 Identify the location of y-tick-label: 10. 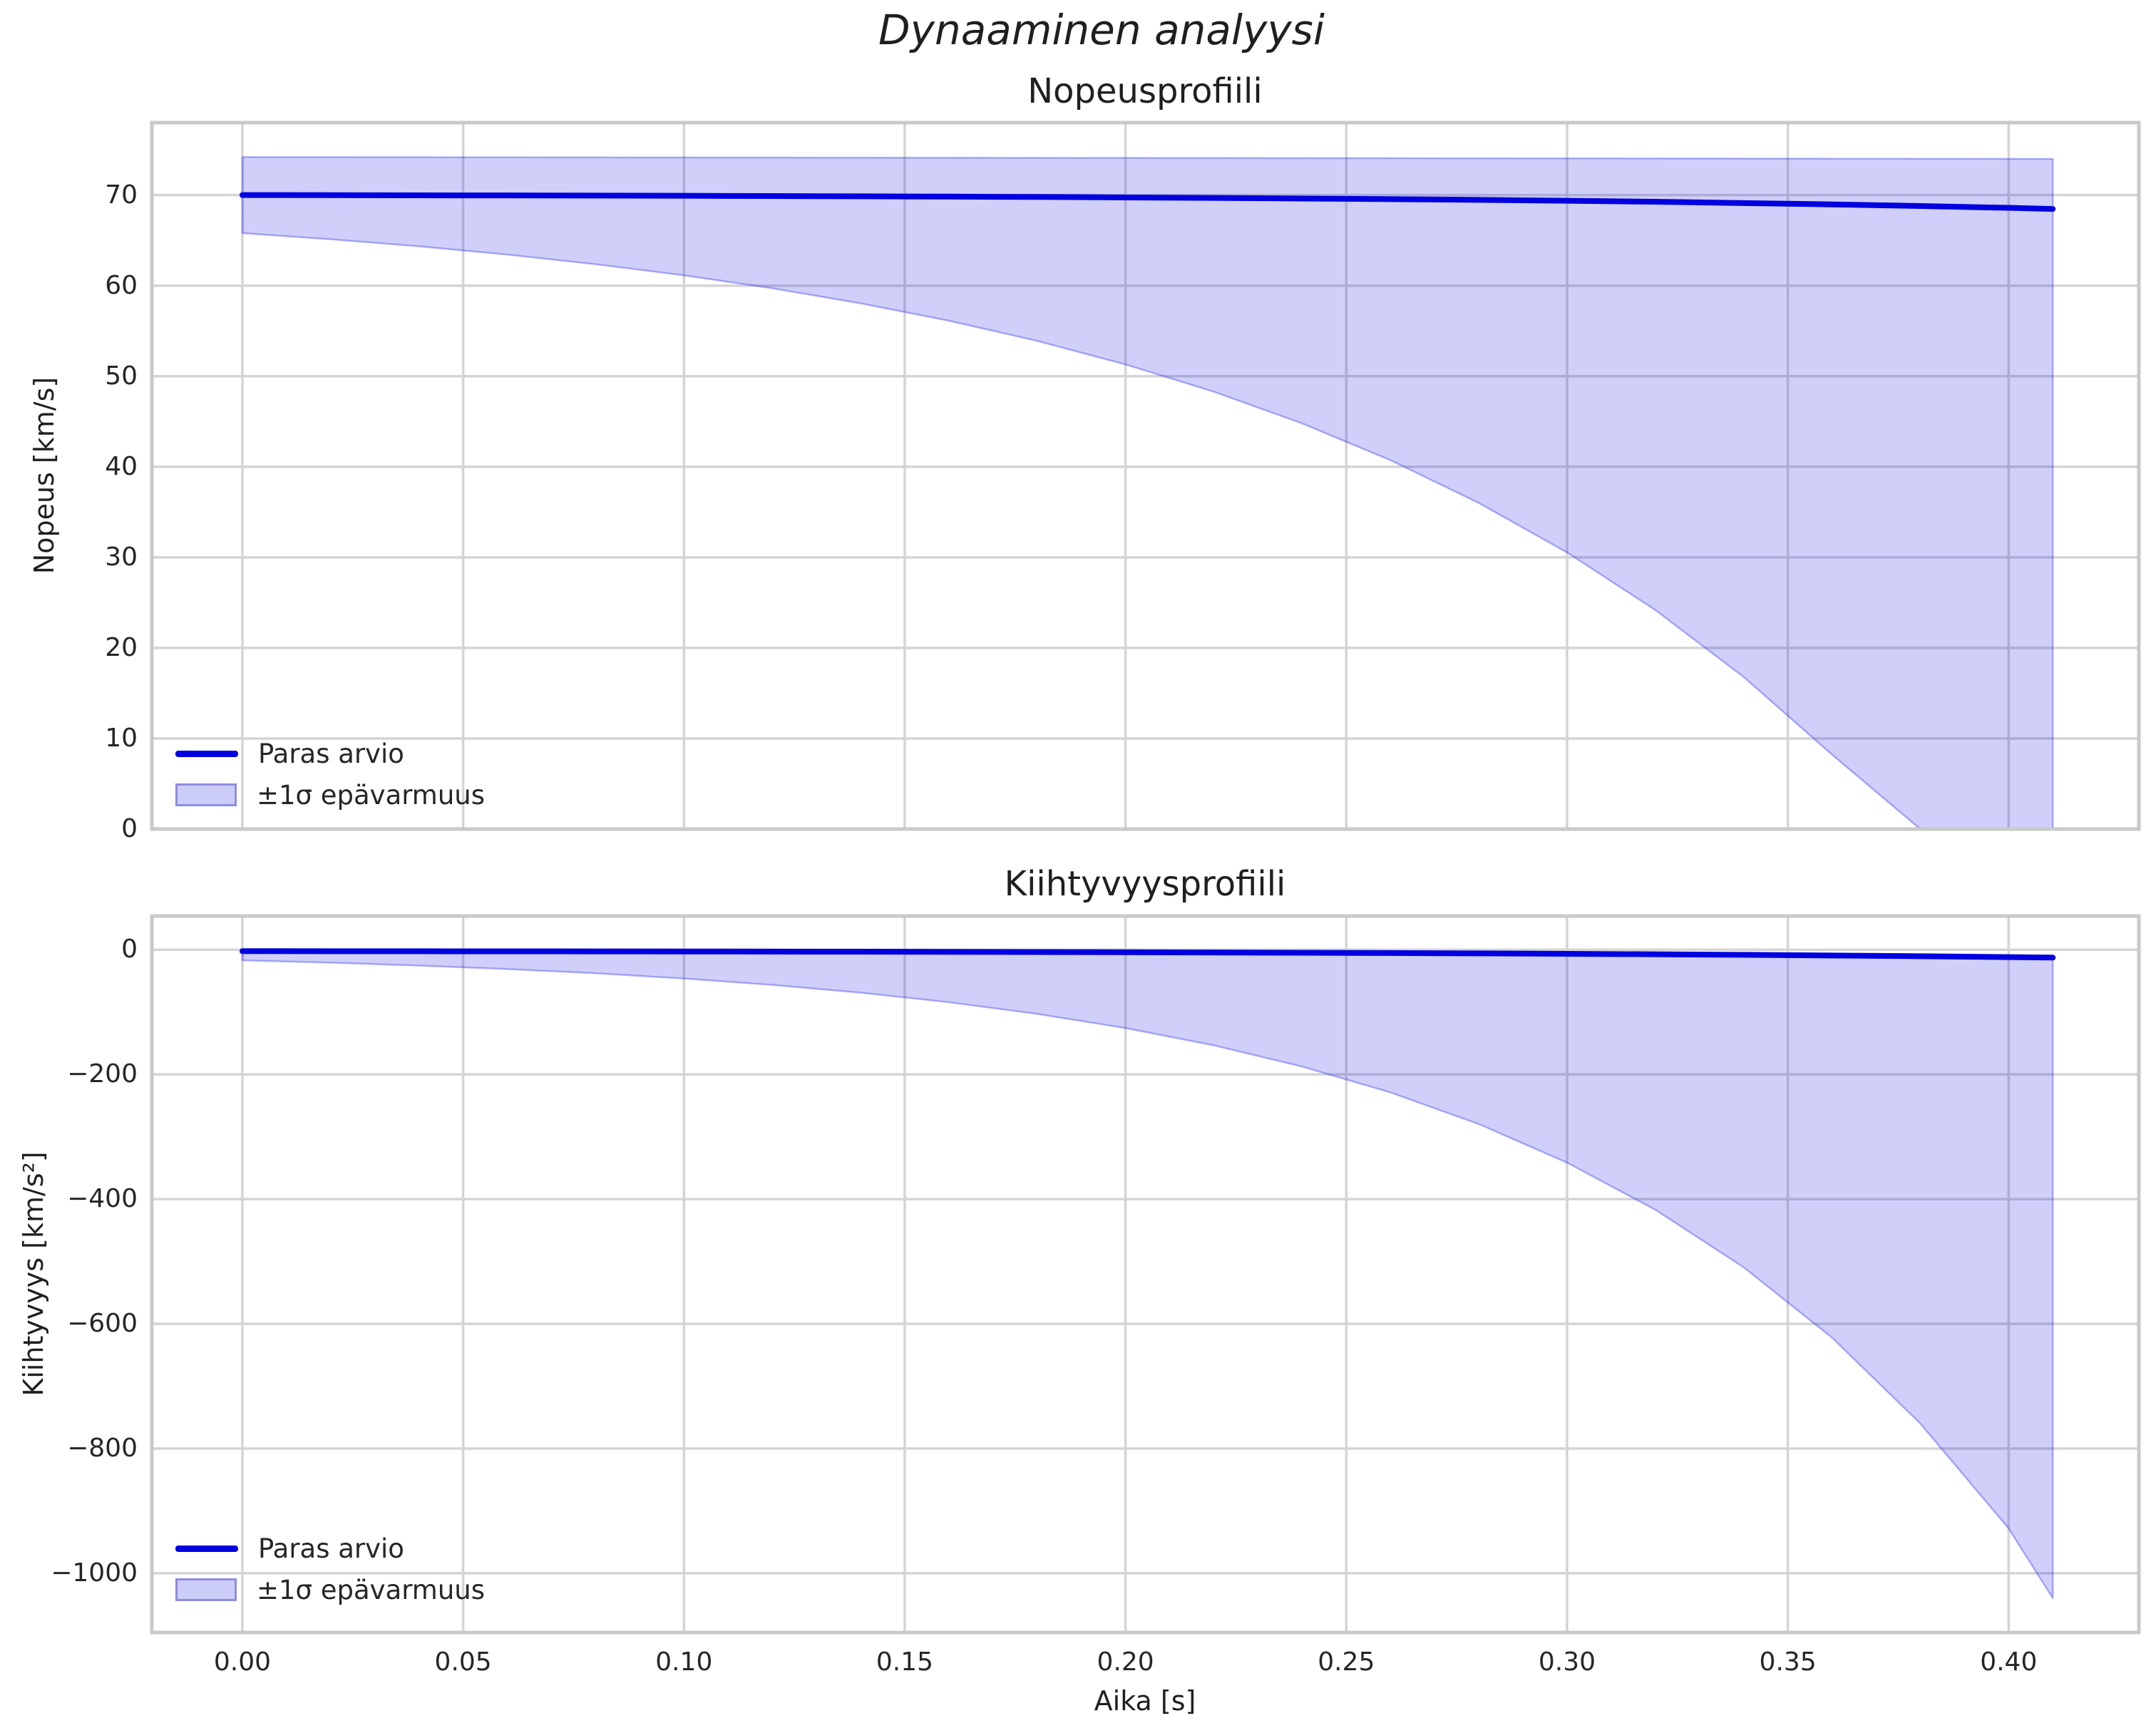
(121, 738).